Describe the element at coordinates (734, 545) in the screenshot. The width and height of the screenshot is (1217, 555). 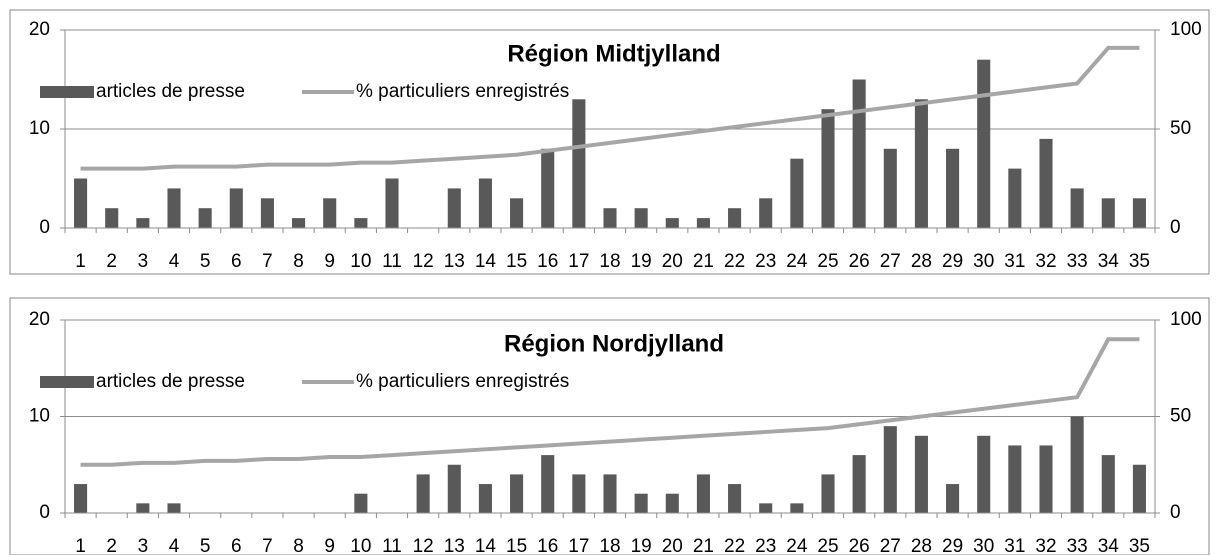
I see `x-tick-label: 22` at that location.